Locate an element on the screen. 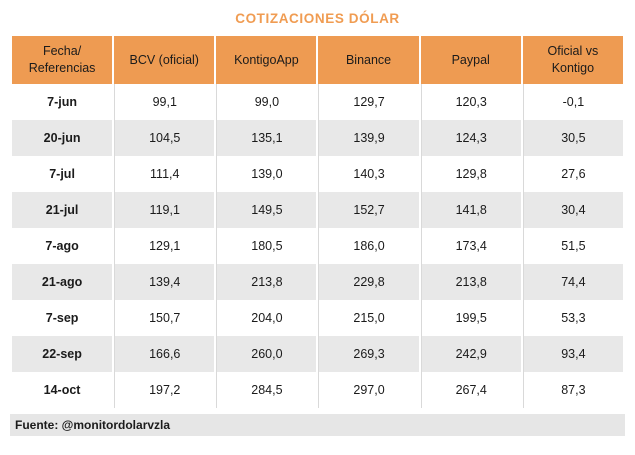 The image size is (635, 455). value-cell: 173,4 is located at coordinates (470, 246).